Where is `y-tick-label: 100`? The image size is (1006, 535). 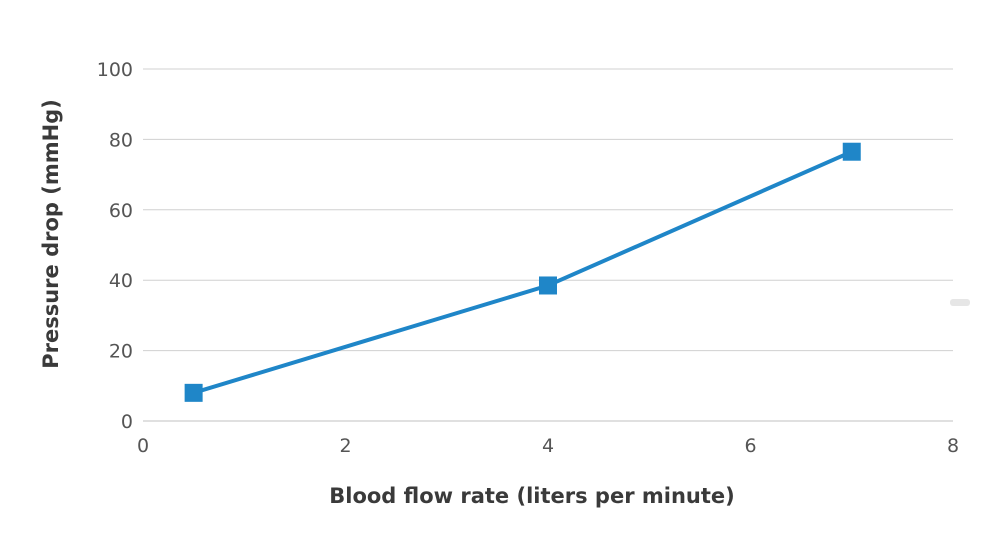 y-tick-label: 100 is located at coordinates (115, 70).